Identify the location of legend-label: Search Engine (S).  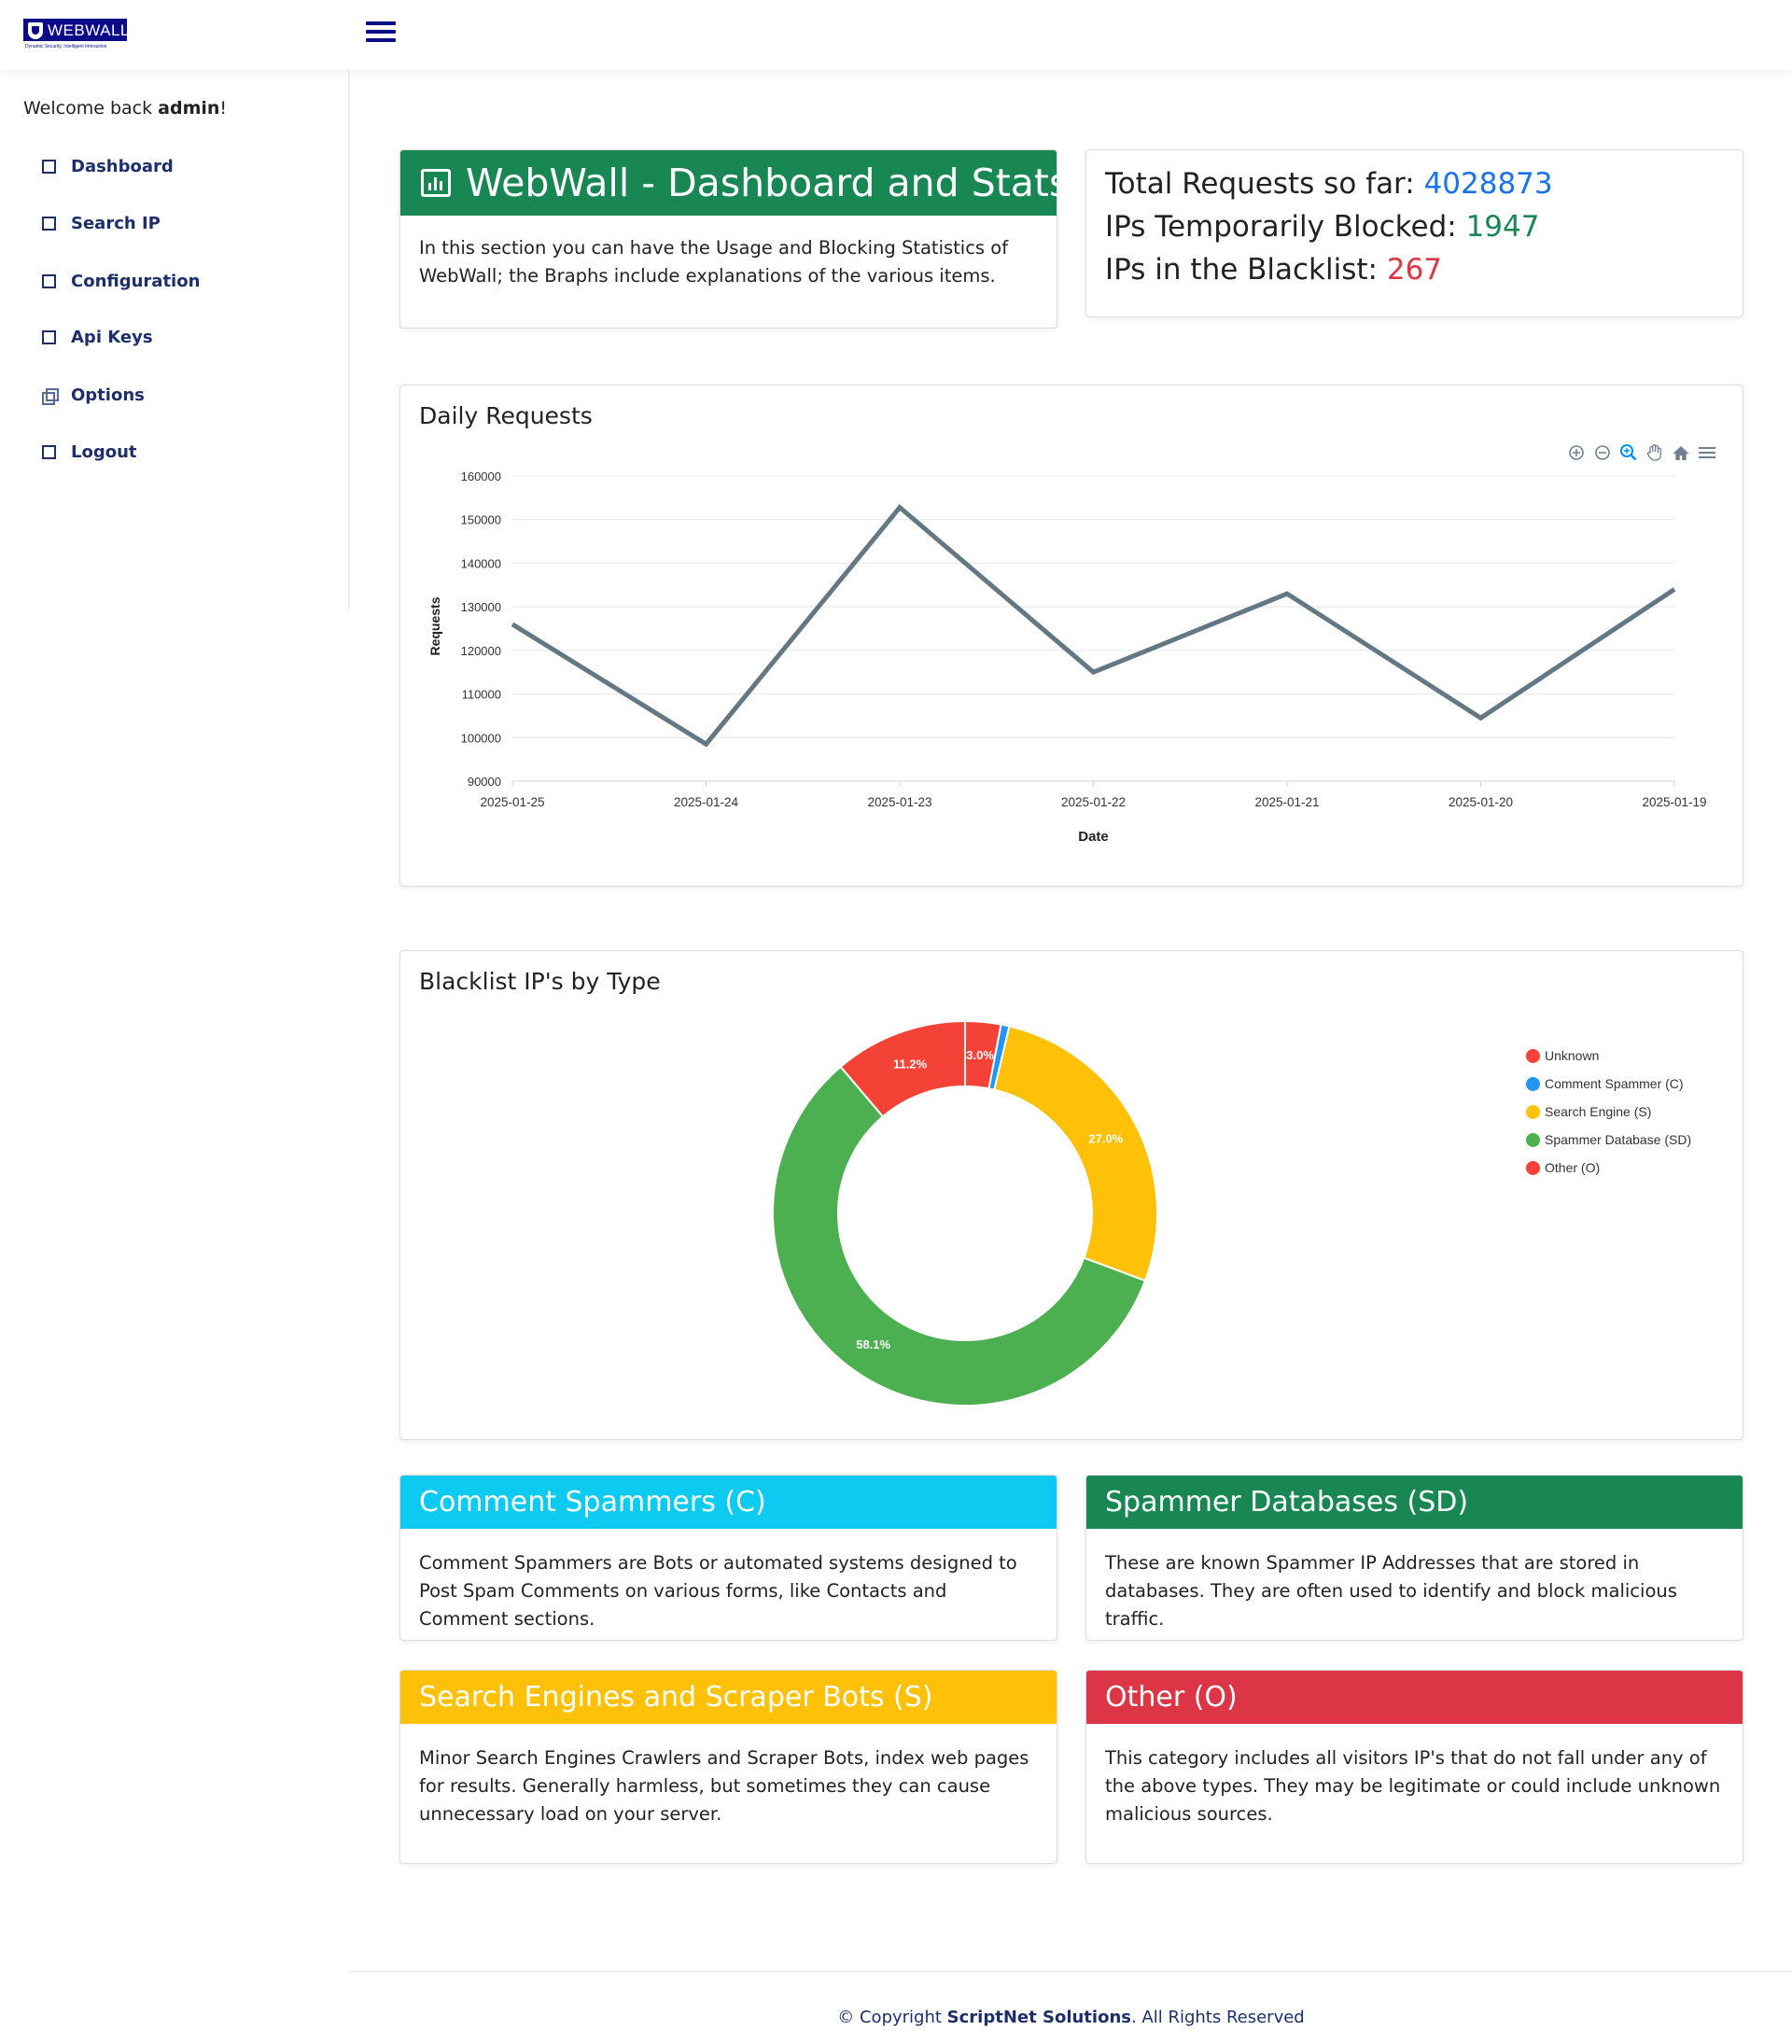
(1598, 1111).